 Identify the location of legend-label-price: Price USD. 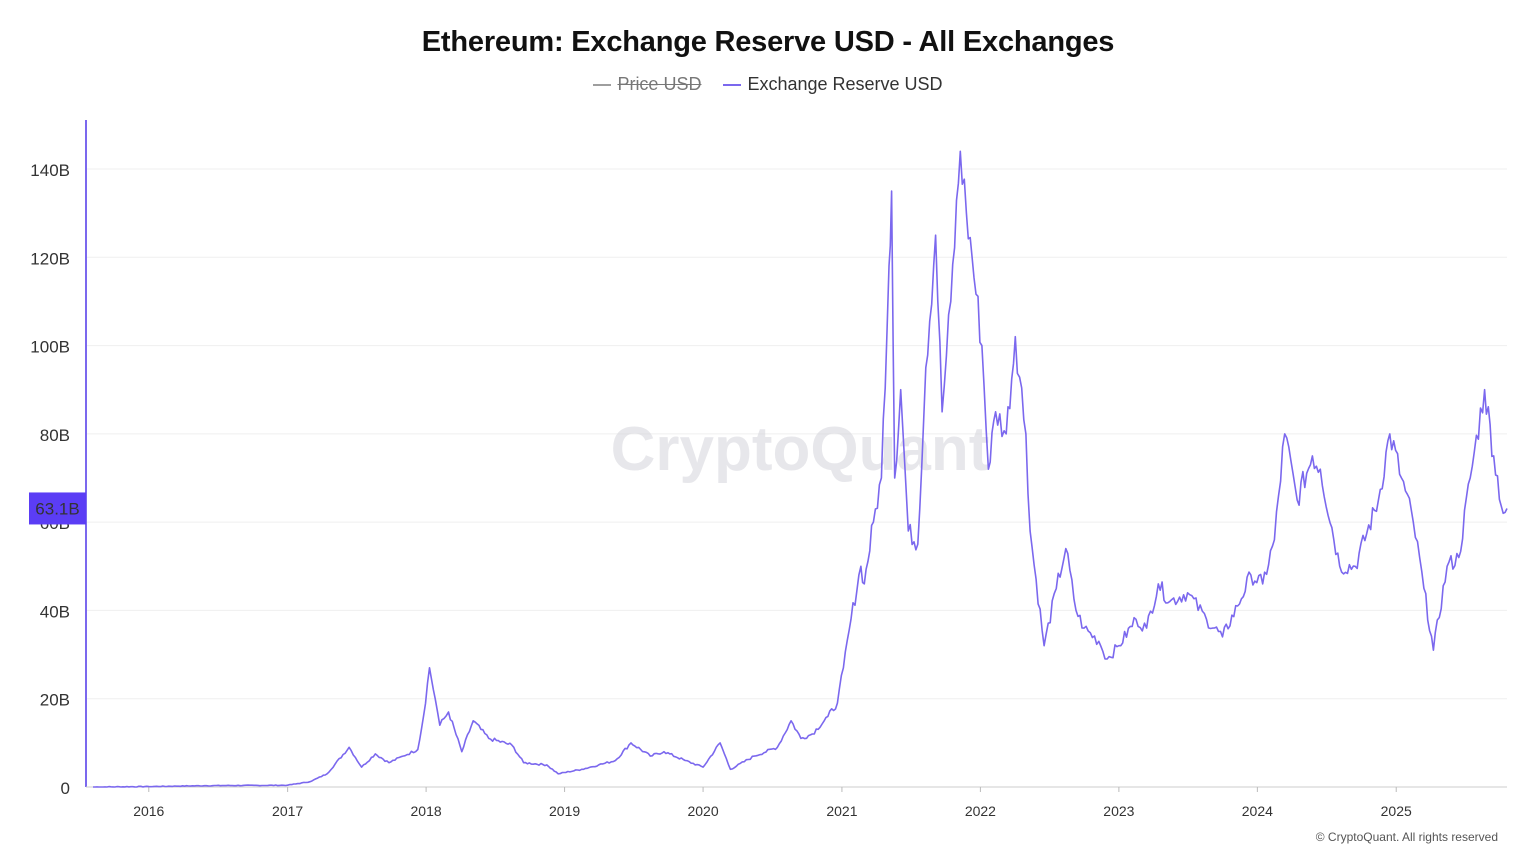
(659, 84).